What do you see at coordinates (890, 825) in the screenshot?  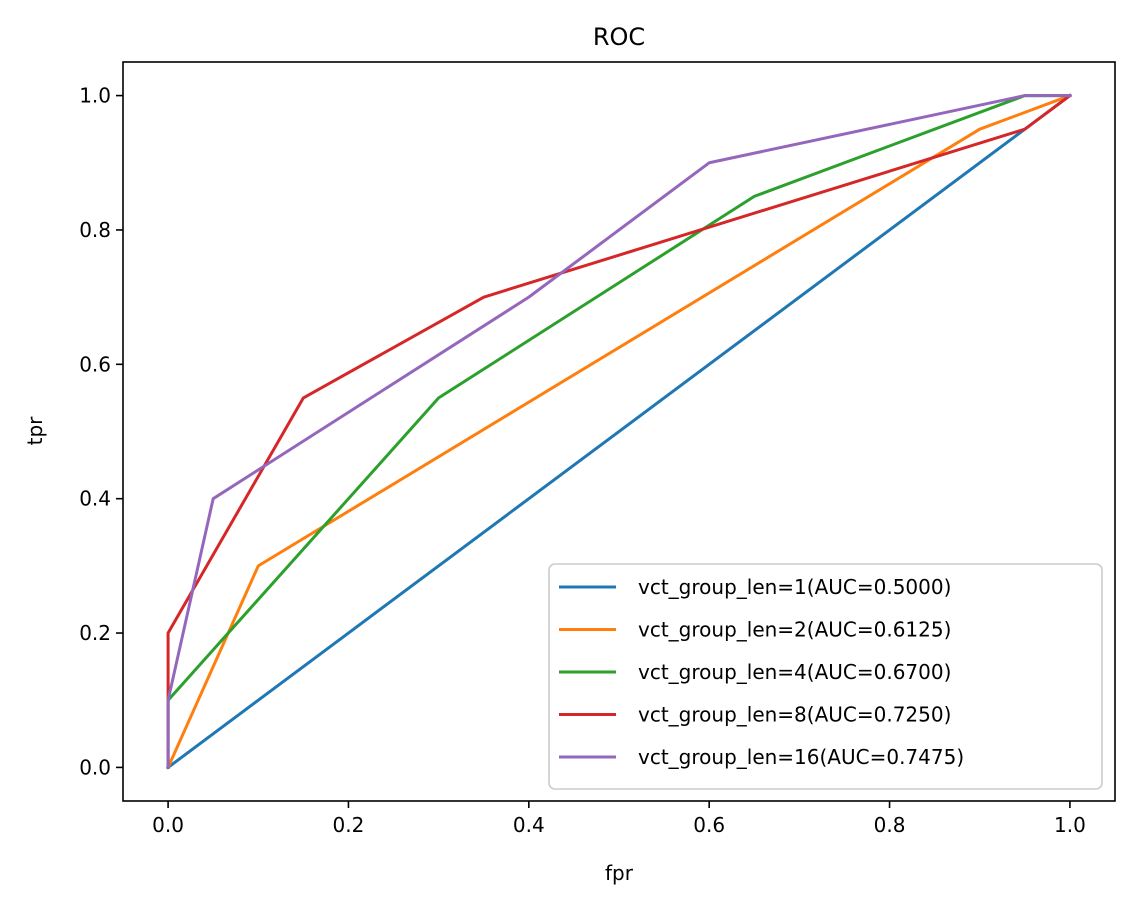 I see `x-tick-label: 0.8` at bounding box center [890, 825].